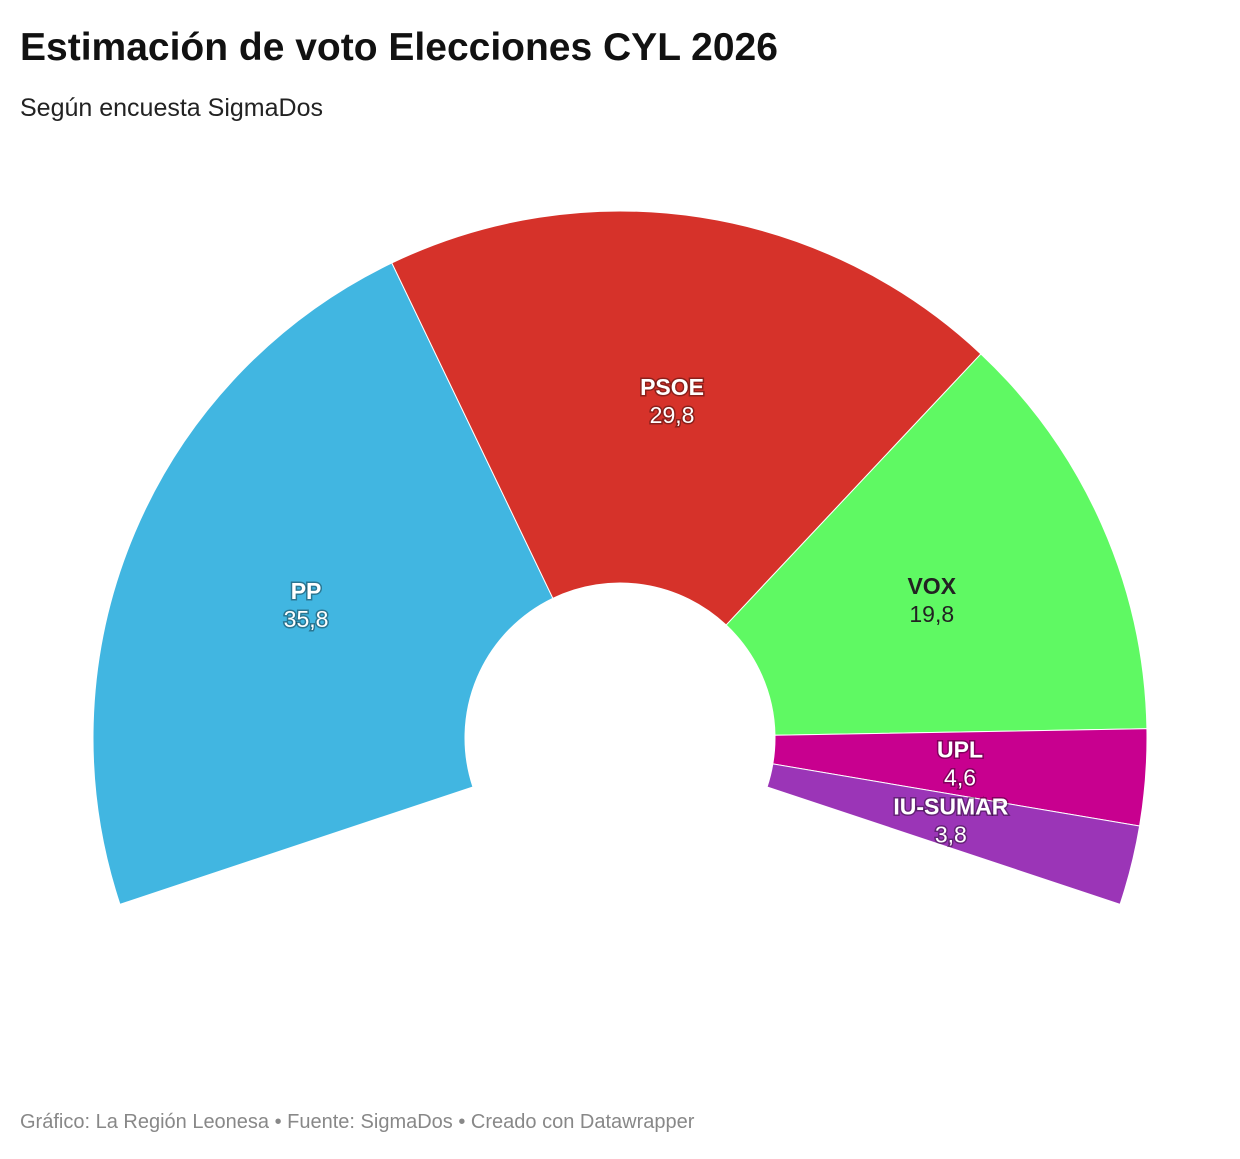  Describe the element at coordinates (672, 387) in the screenshot. I see `slice-label: PSOE` at that location.